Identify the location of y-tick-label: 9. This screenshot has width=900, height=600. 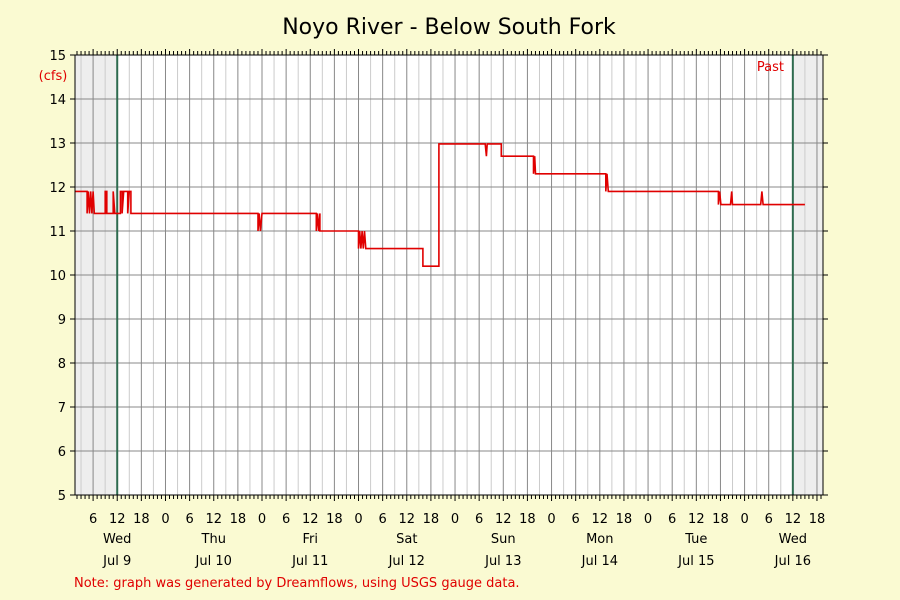
(62, 320).